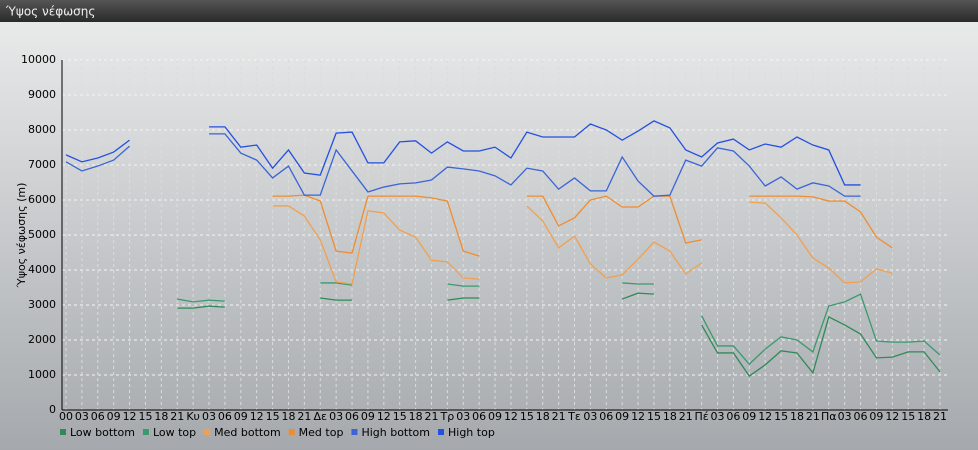 Image resolution: width=978 pixels, height=450 pixels. Describe the element at coordinates (193, 416) in the screenshot. I see `x-tick-label: Κυ` at that location.